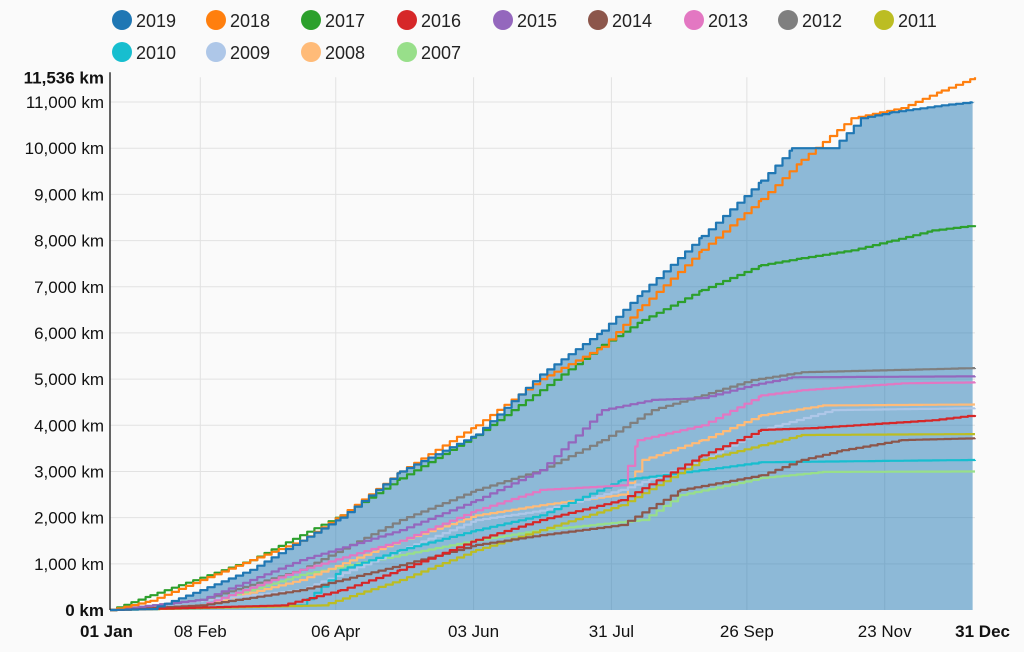 The image size is (1024, 652). I want to click on y-tick-label: 1,000 km, so click(69, 564).